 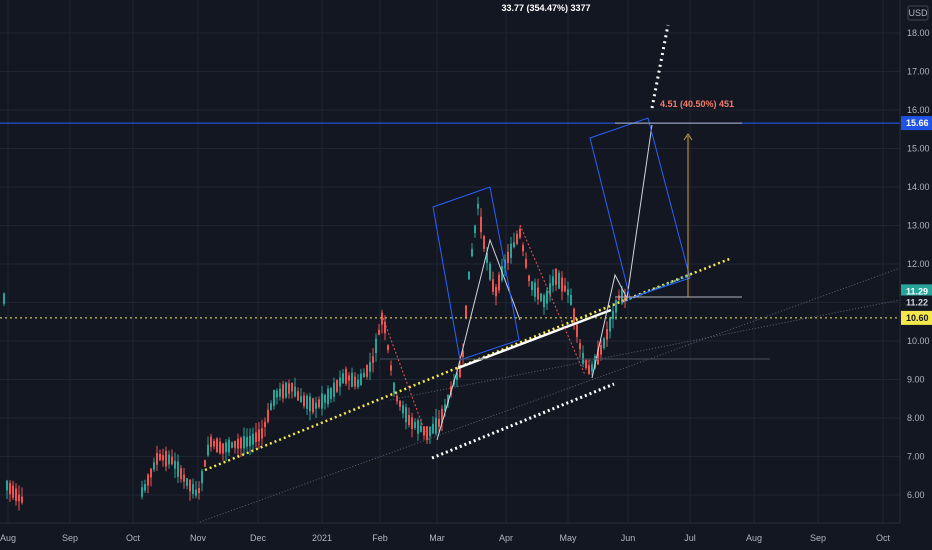 What do you see at coordinates (916, 418) in the screenshot?
I see `y-tick-label: 8.00` at bounding box center [916, 418].